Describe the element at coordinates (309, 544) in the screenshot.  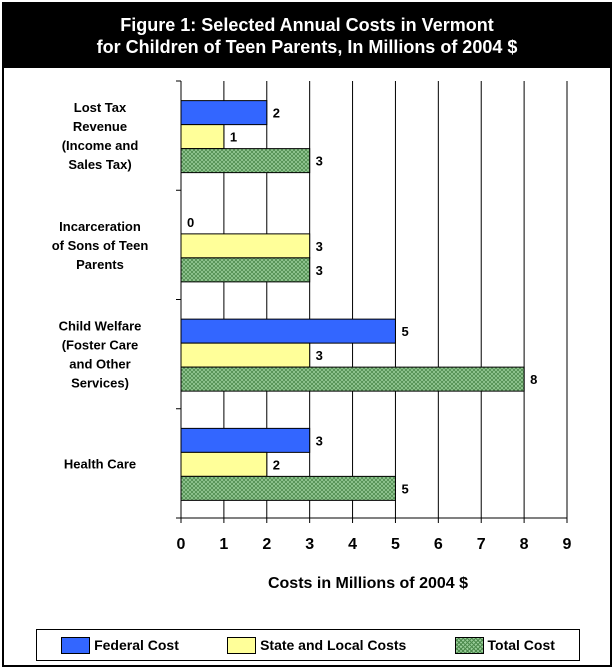
I see `x-tick-label: 3` at that location.